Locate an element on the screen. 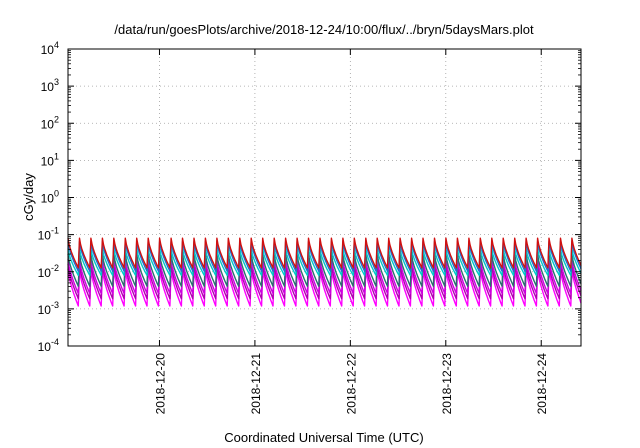 This screenshot has height=448, width=640. y-tick-label: 10² is located at coordinates (50, 122).